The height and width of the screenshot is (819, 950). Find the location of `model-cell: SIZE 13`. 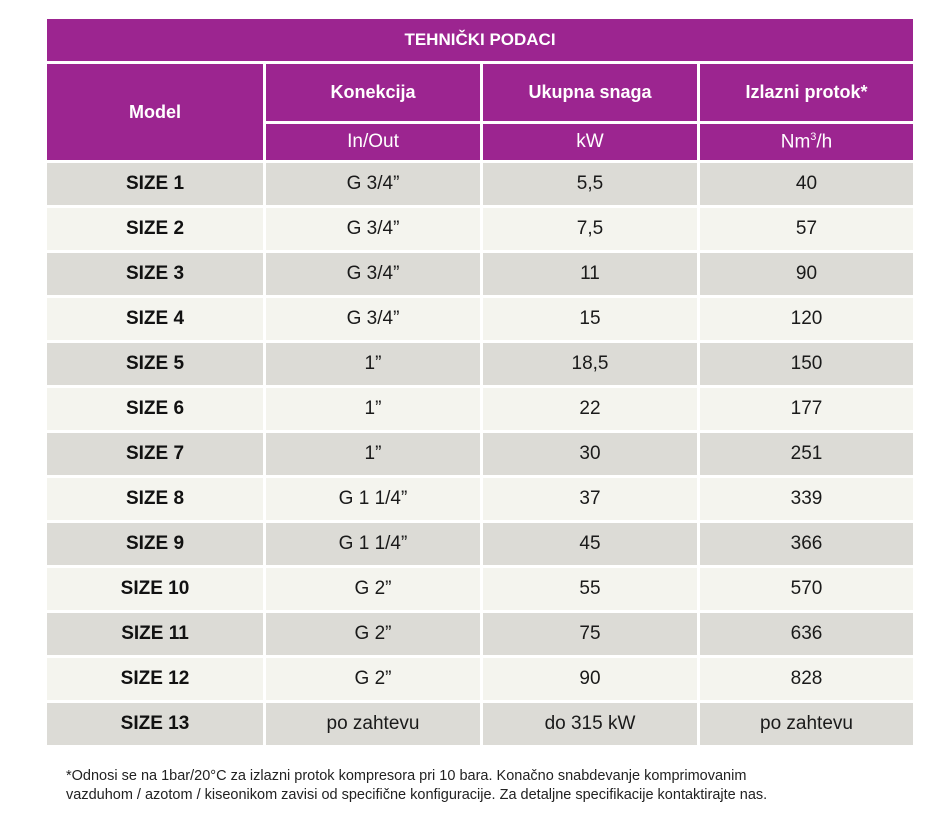

model-cell: SIZE 13 is located at coordinates (155, 724).